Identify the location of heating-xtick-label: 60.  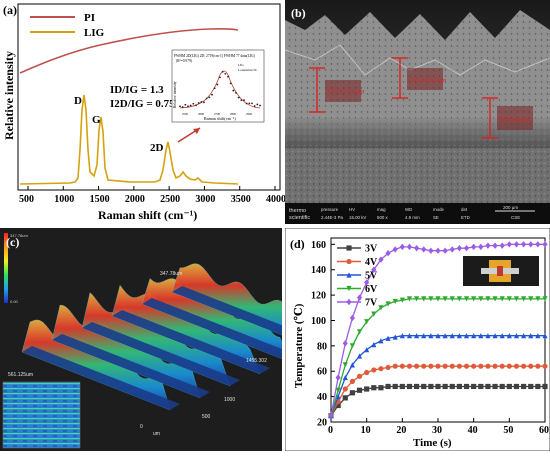
(544, 430).